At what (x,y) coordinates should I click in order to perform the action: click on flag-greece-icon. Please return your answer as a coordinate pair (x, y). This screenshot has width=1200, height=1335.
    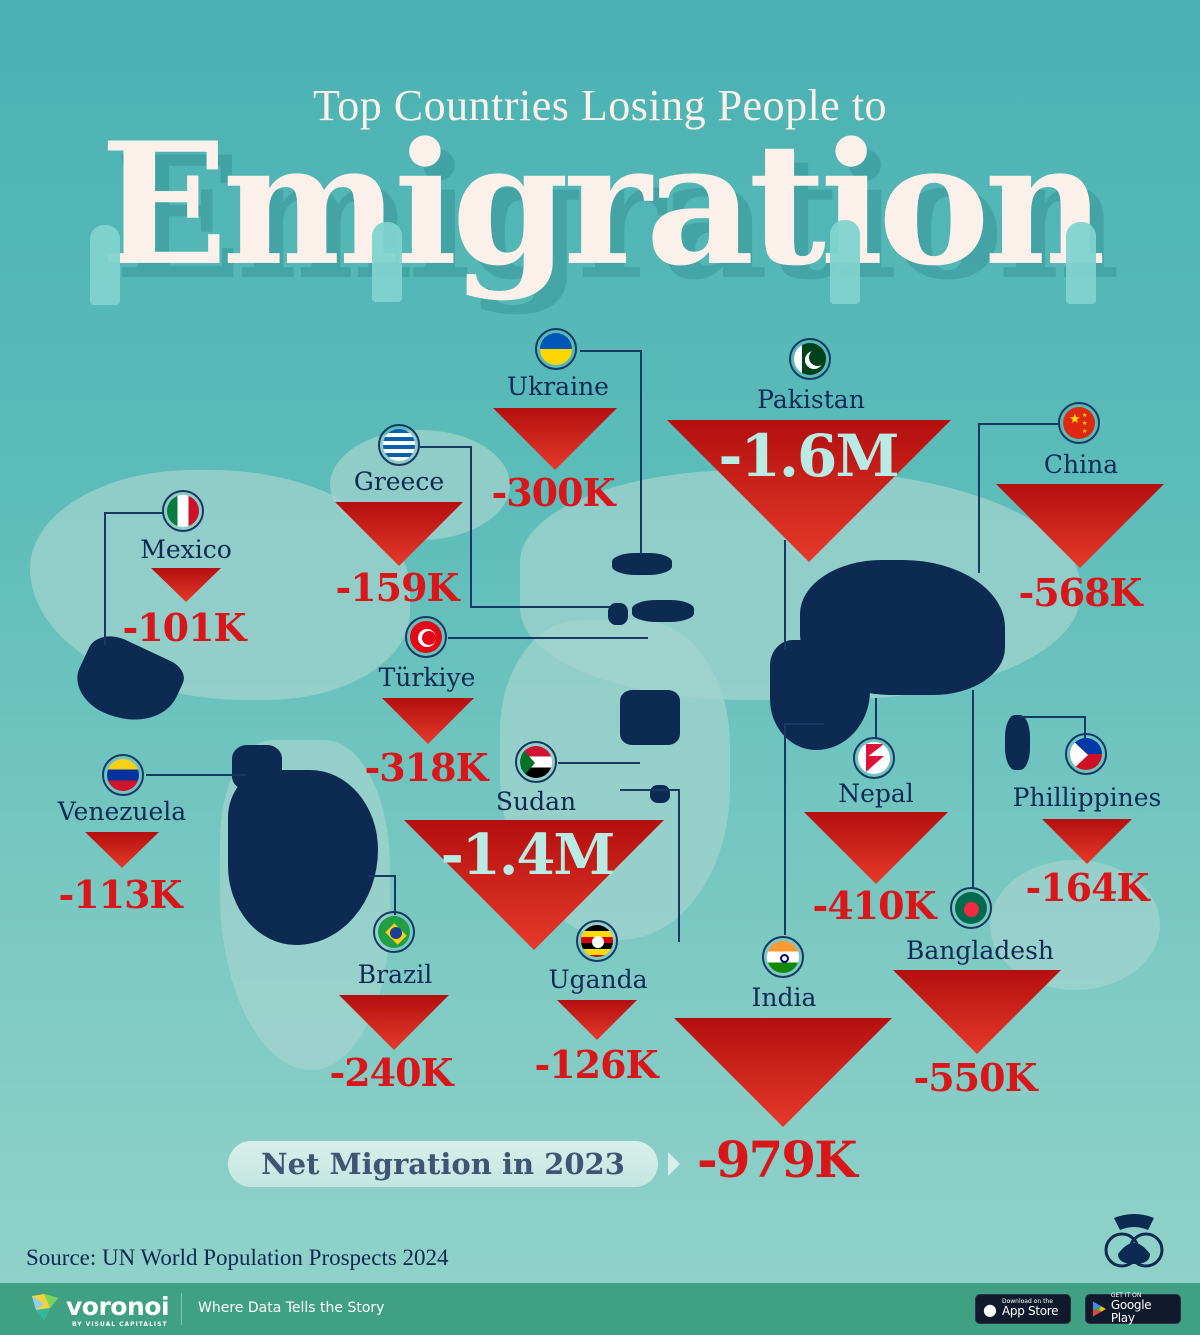
    Looking at the image, I should click on (399, 445).